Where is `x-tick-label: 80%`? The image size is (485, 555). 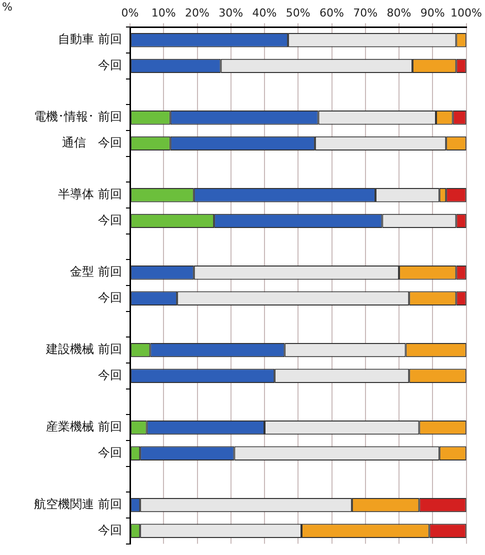
x-tick-label: 80% is located at coordinates (399, 13).